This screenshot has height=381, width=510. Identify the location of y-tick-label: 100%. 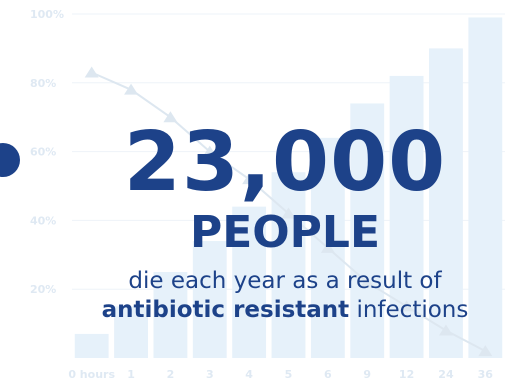
(47, 14).